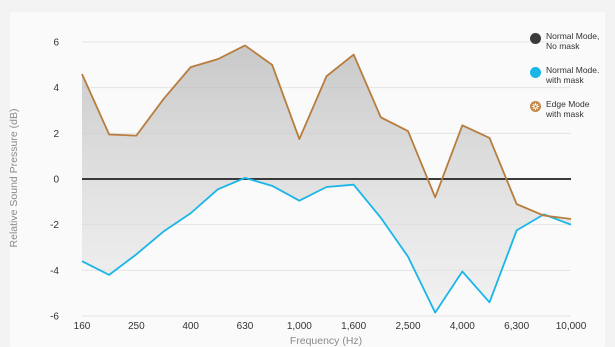  Describe the element at coordinates (56, 88) in the screenshot. I see `y-tick-label: 4` at that location.